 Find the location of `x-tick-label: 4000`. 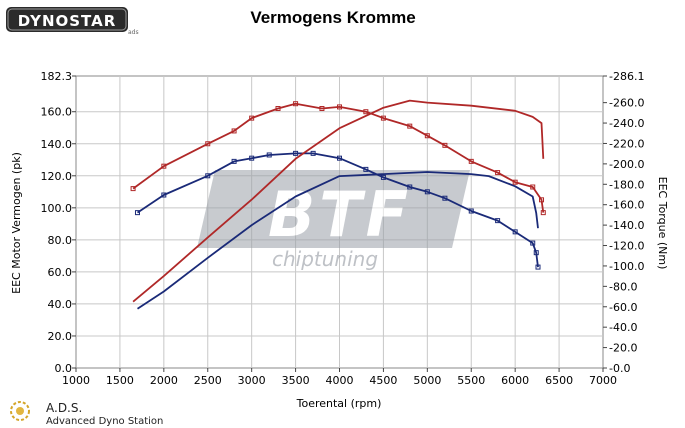

x-tick-label: 4000 is located at coordinates (340, 380).